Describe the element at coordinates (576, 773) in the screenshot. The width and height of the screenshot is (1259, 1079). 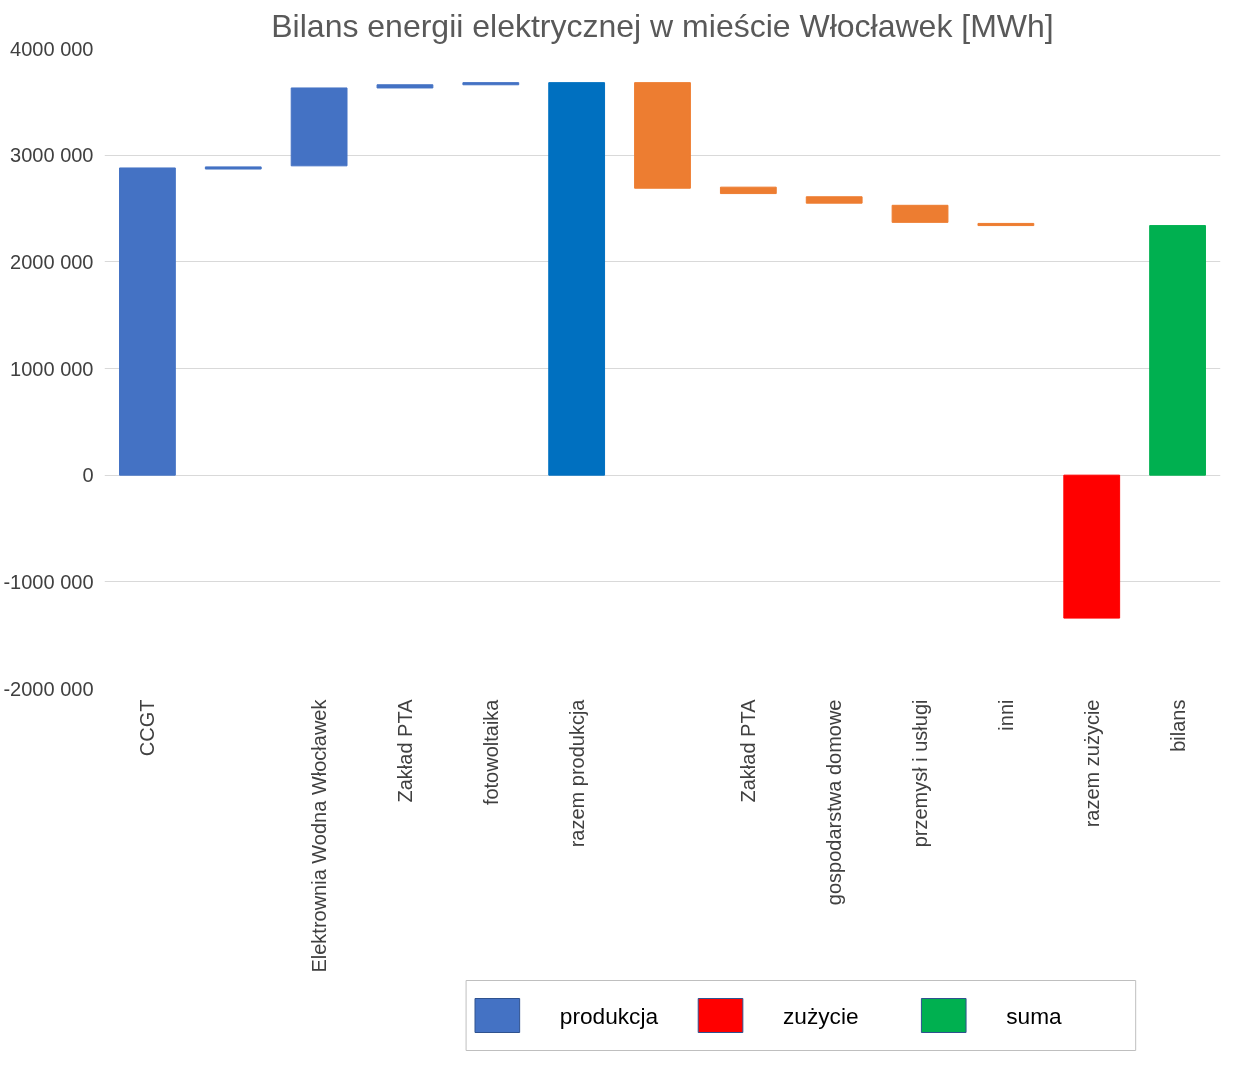
I see `x-tick-label: razem produkcja` at that location.